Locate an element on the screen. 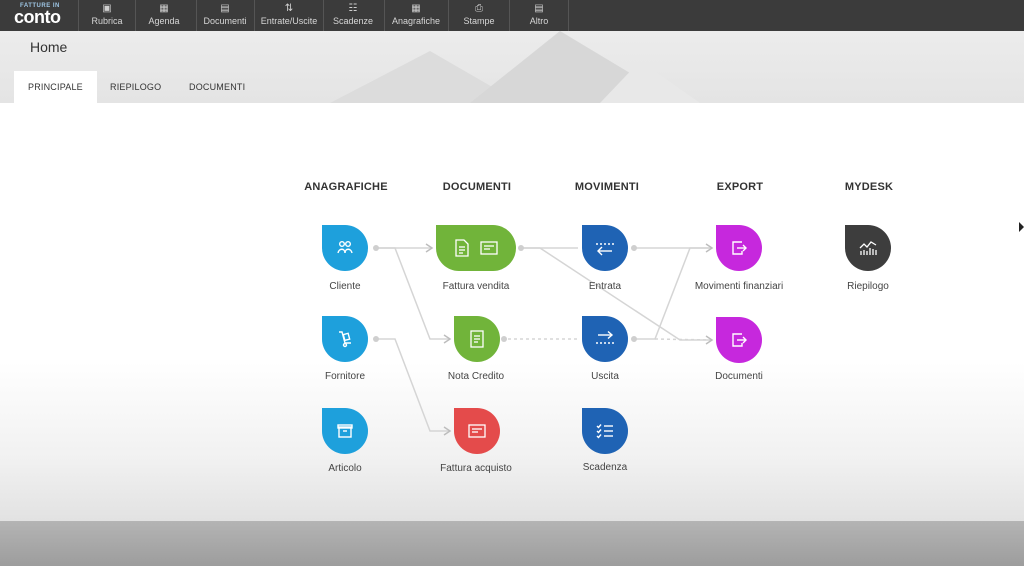 The width and height of the screenshot is (1024, 566). nav-documenti: ▤ Documenti is located at coordinates (224, 15).